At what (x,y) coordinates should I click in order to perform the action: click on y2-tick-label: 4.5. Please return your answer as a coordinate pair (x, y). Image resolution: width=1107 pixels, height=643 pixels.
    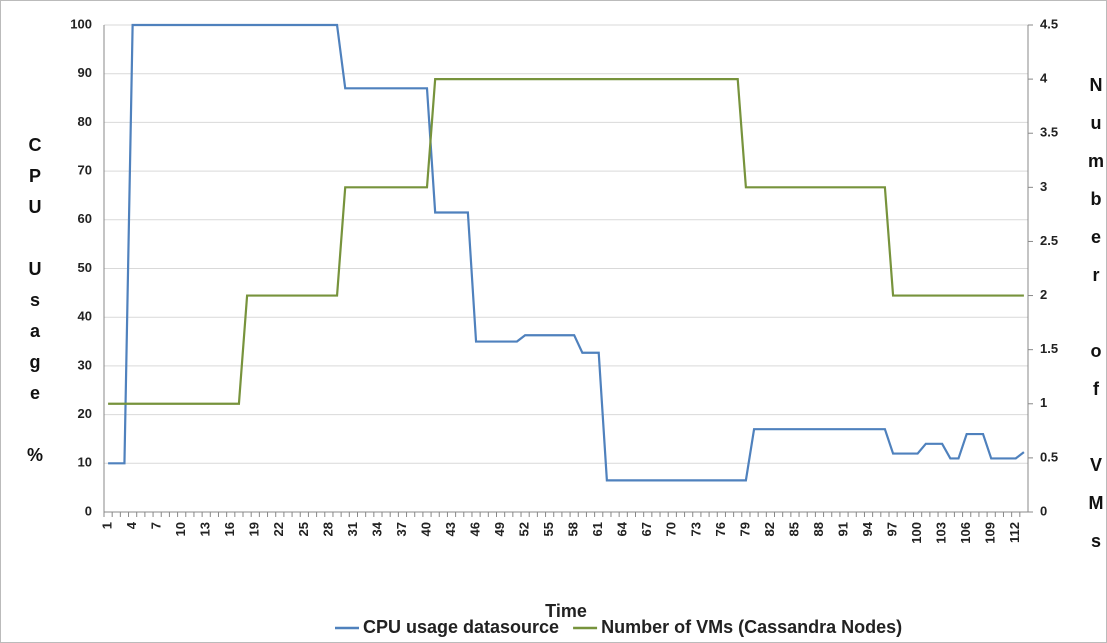
    Looking at the image, I should click on (1049, 23).